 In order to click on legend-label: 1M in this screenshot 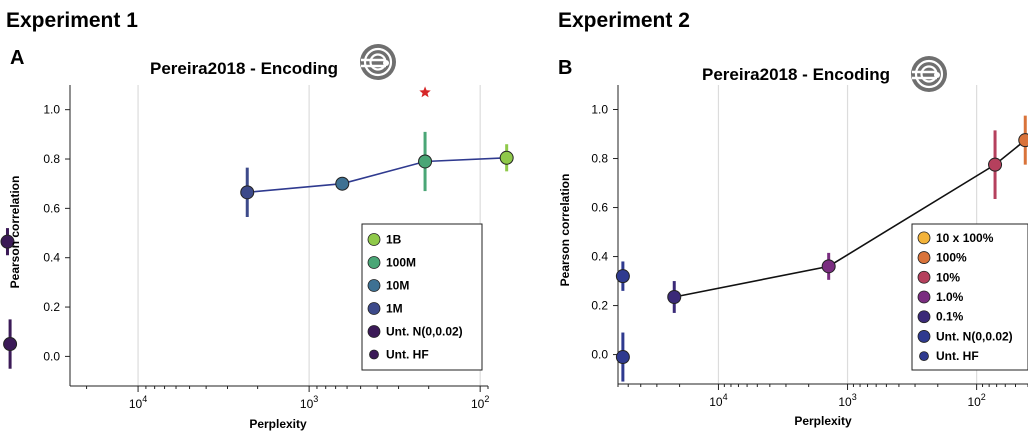, I will do `click(394, 309)`.